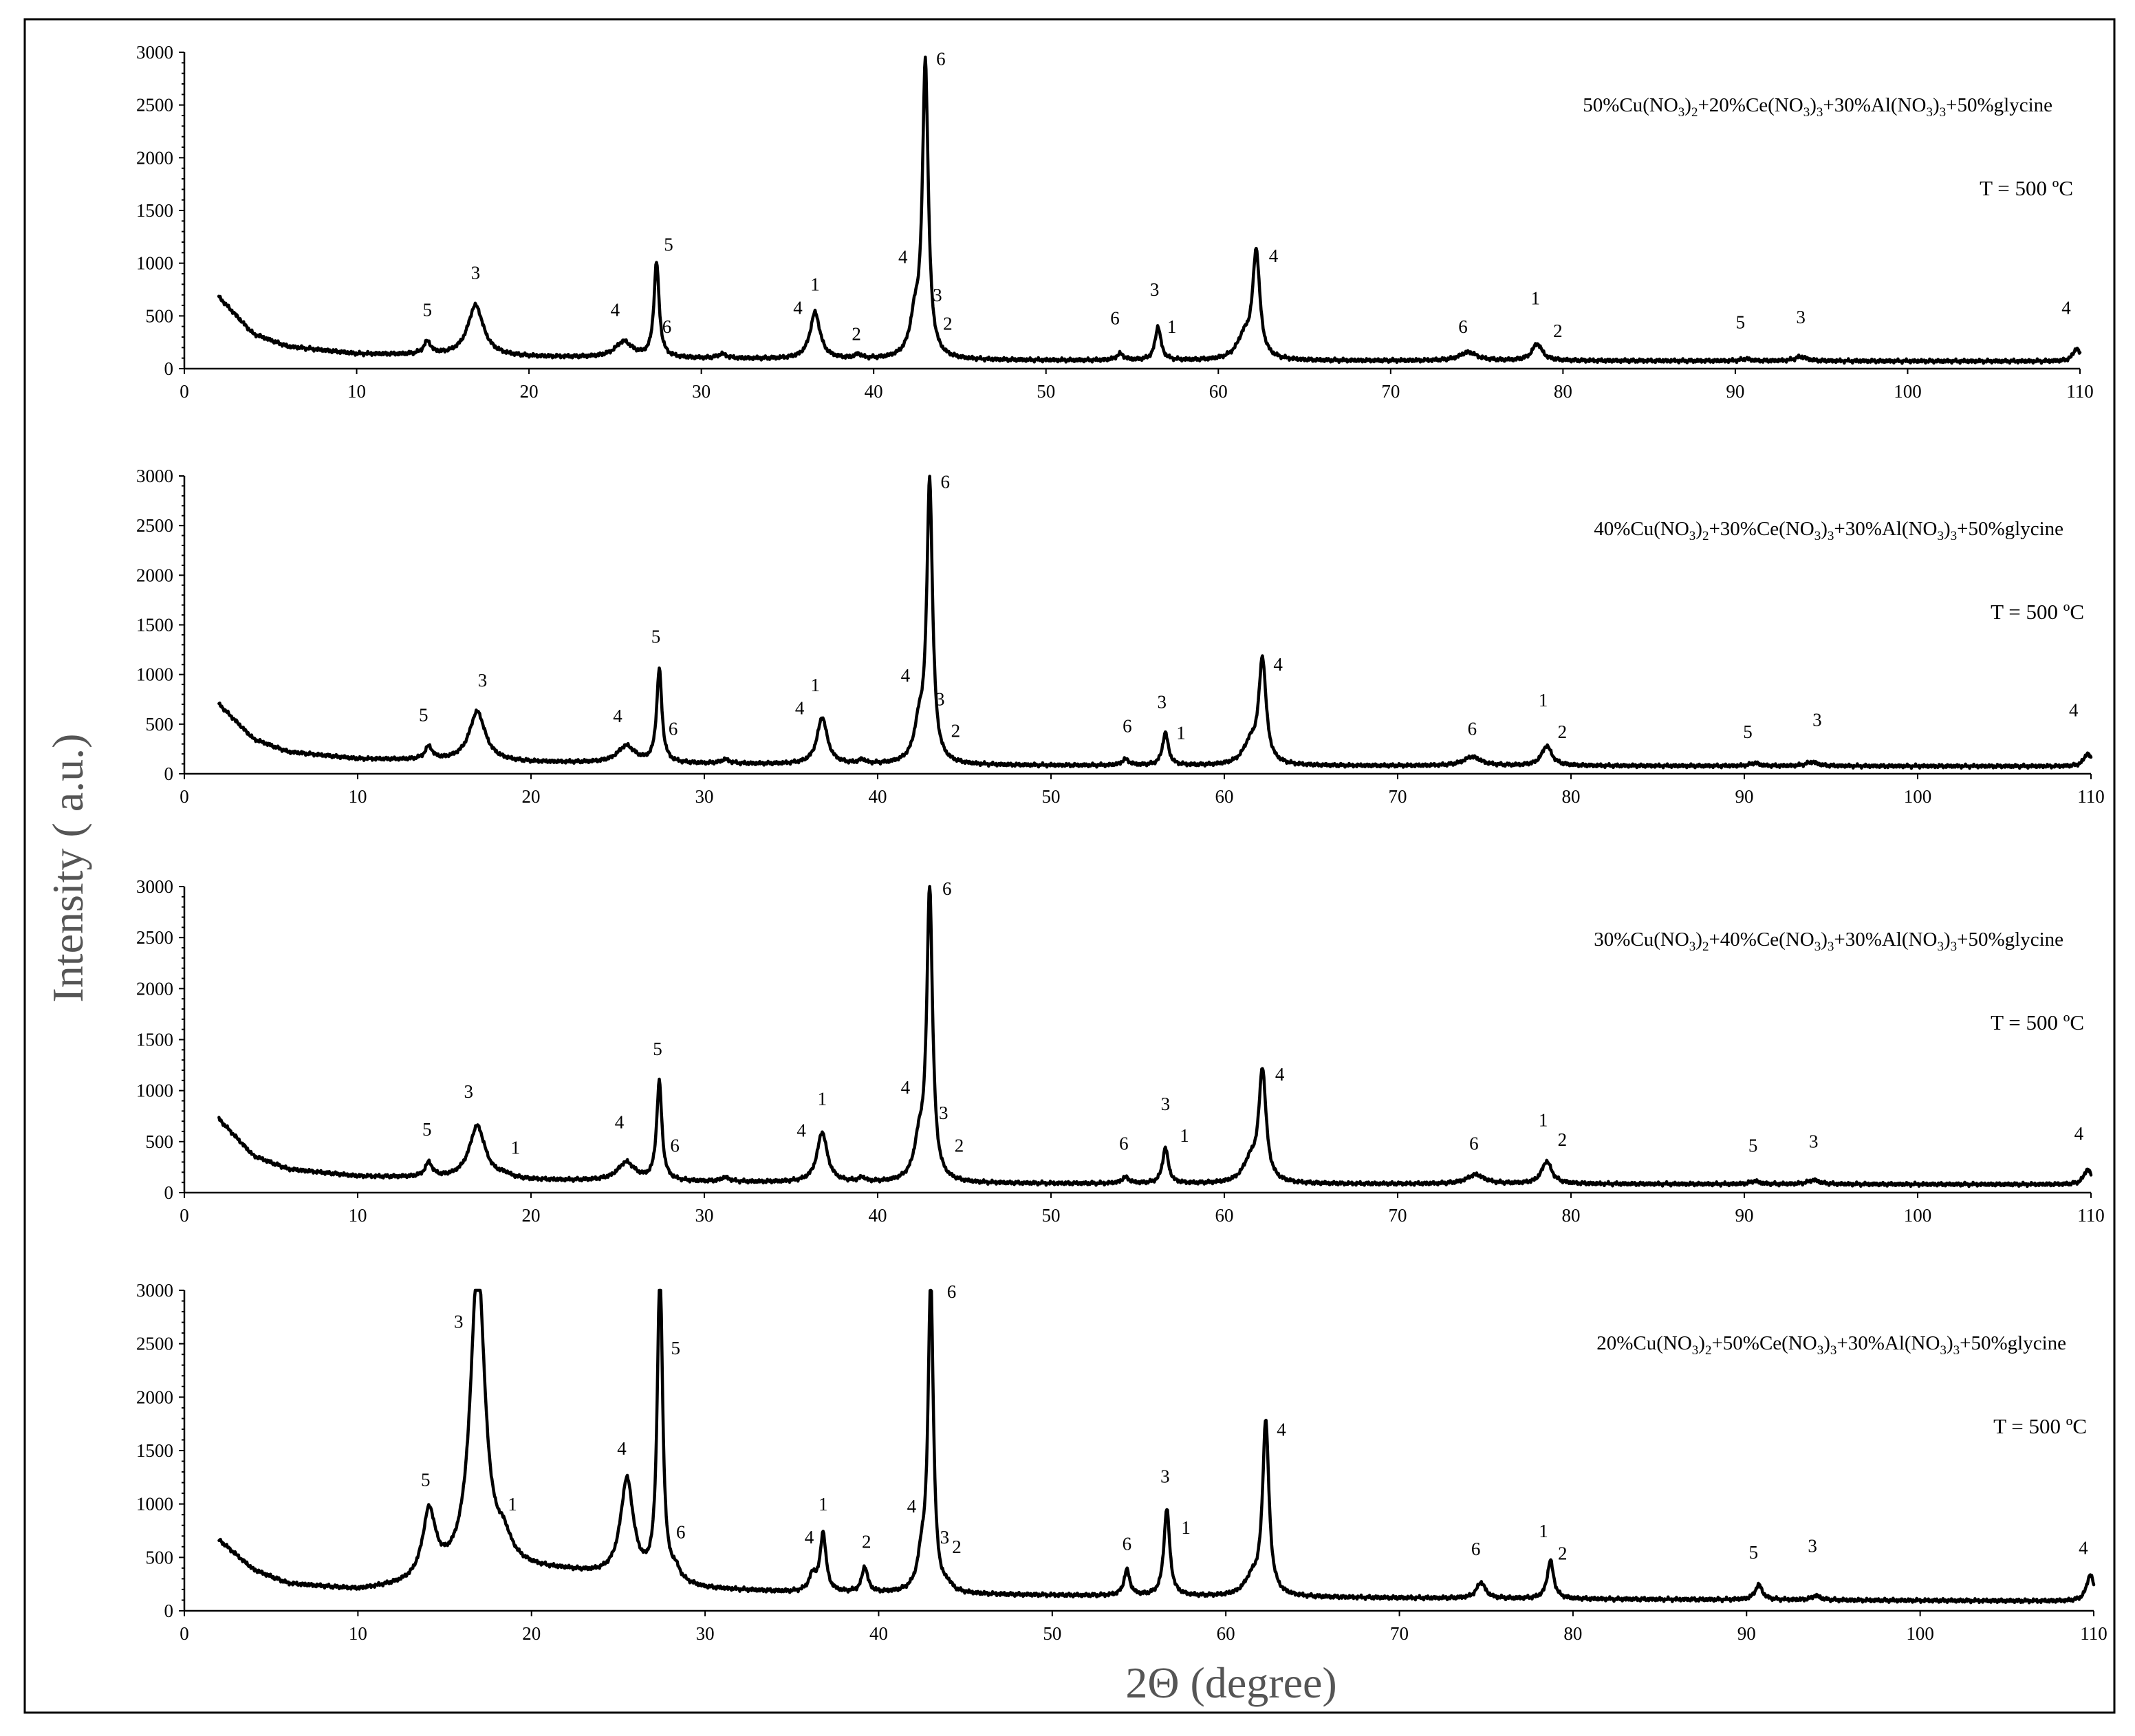 This screenshot has height=1736, width=2135. Describe the element at coordinates (531, 1633) in the screenshot. I see `x-tick-label: 20` at that location.